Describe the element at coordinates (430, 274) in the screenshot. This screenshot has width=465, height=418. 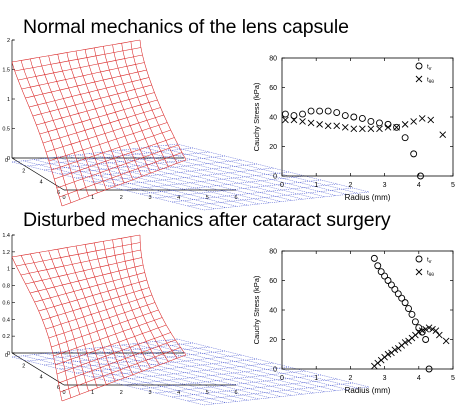
I see `legend-label: tθθ` at that location.